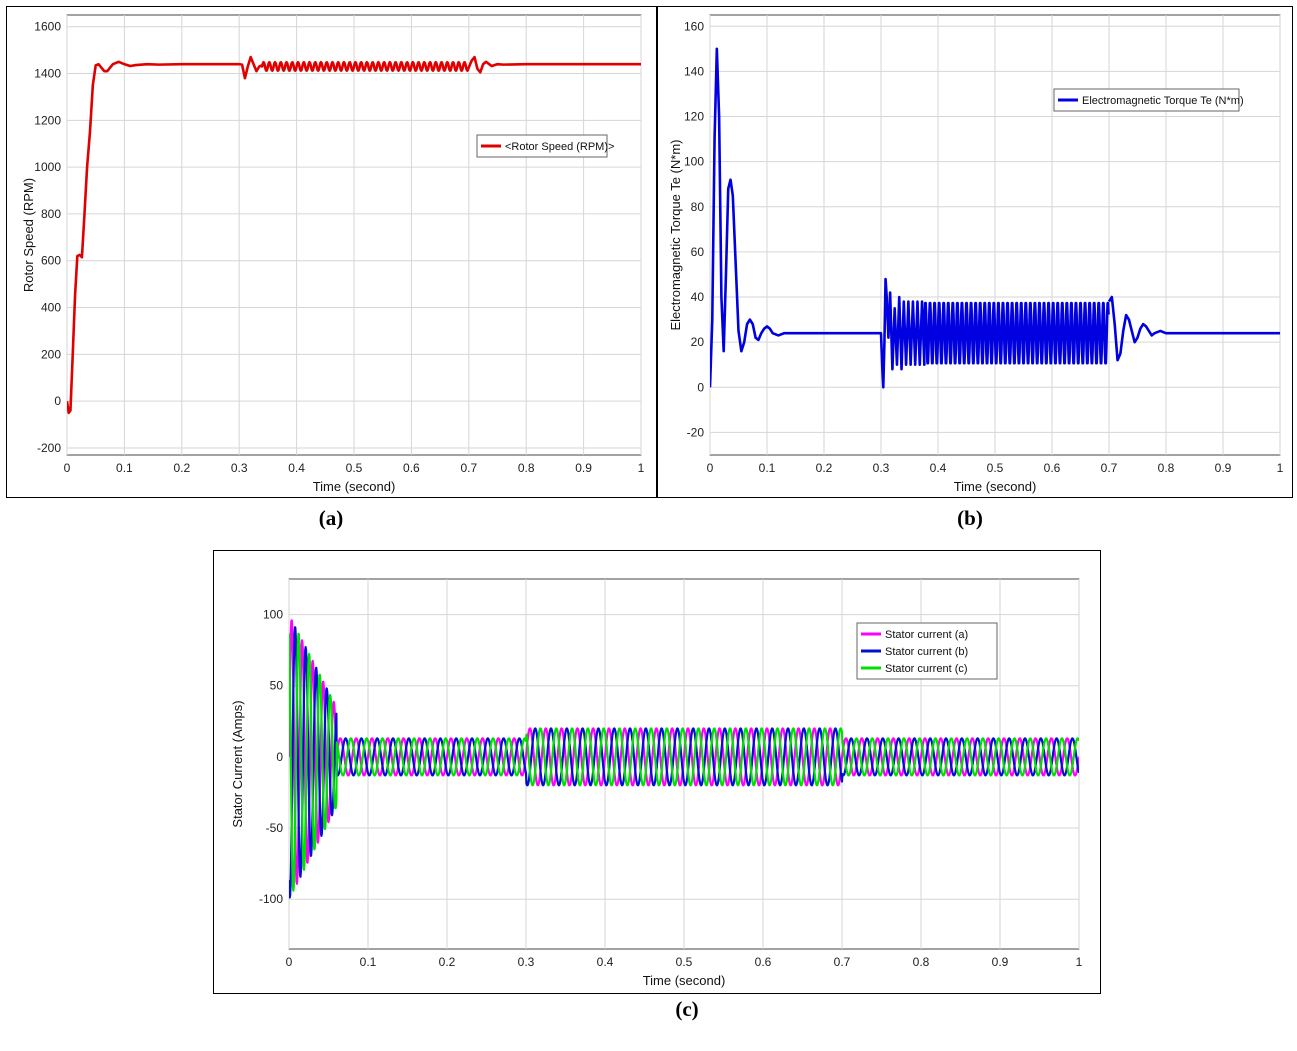 The width and height of the screenshot is (1297, 1051). I want to click on y-tick-label: 1200, so click(47, 120).